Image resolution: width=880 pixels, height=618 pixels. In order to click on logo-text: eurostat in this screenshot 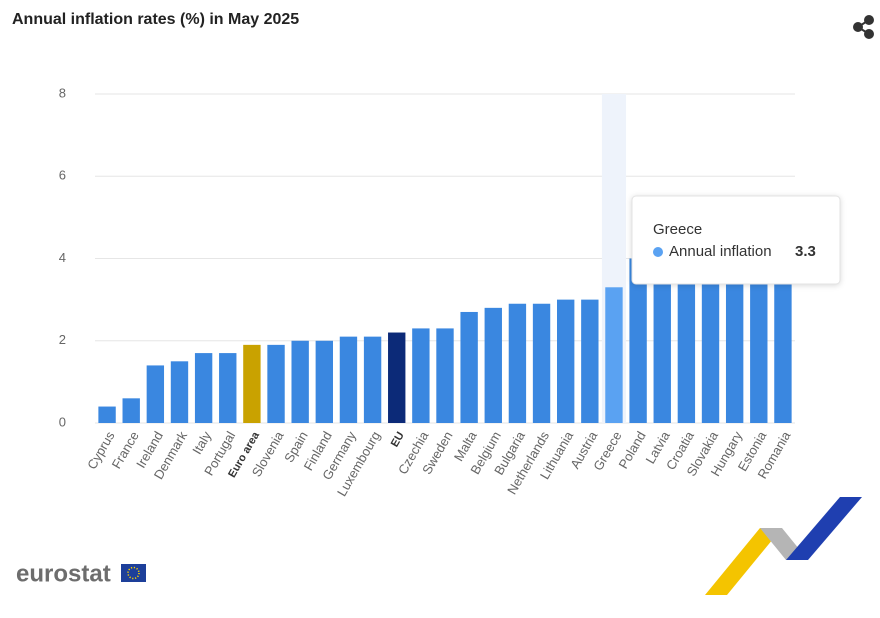, I will do `click(63, 573)`.